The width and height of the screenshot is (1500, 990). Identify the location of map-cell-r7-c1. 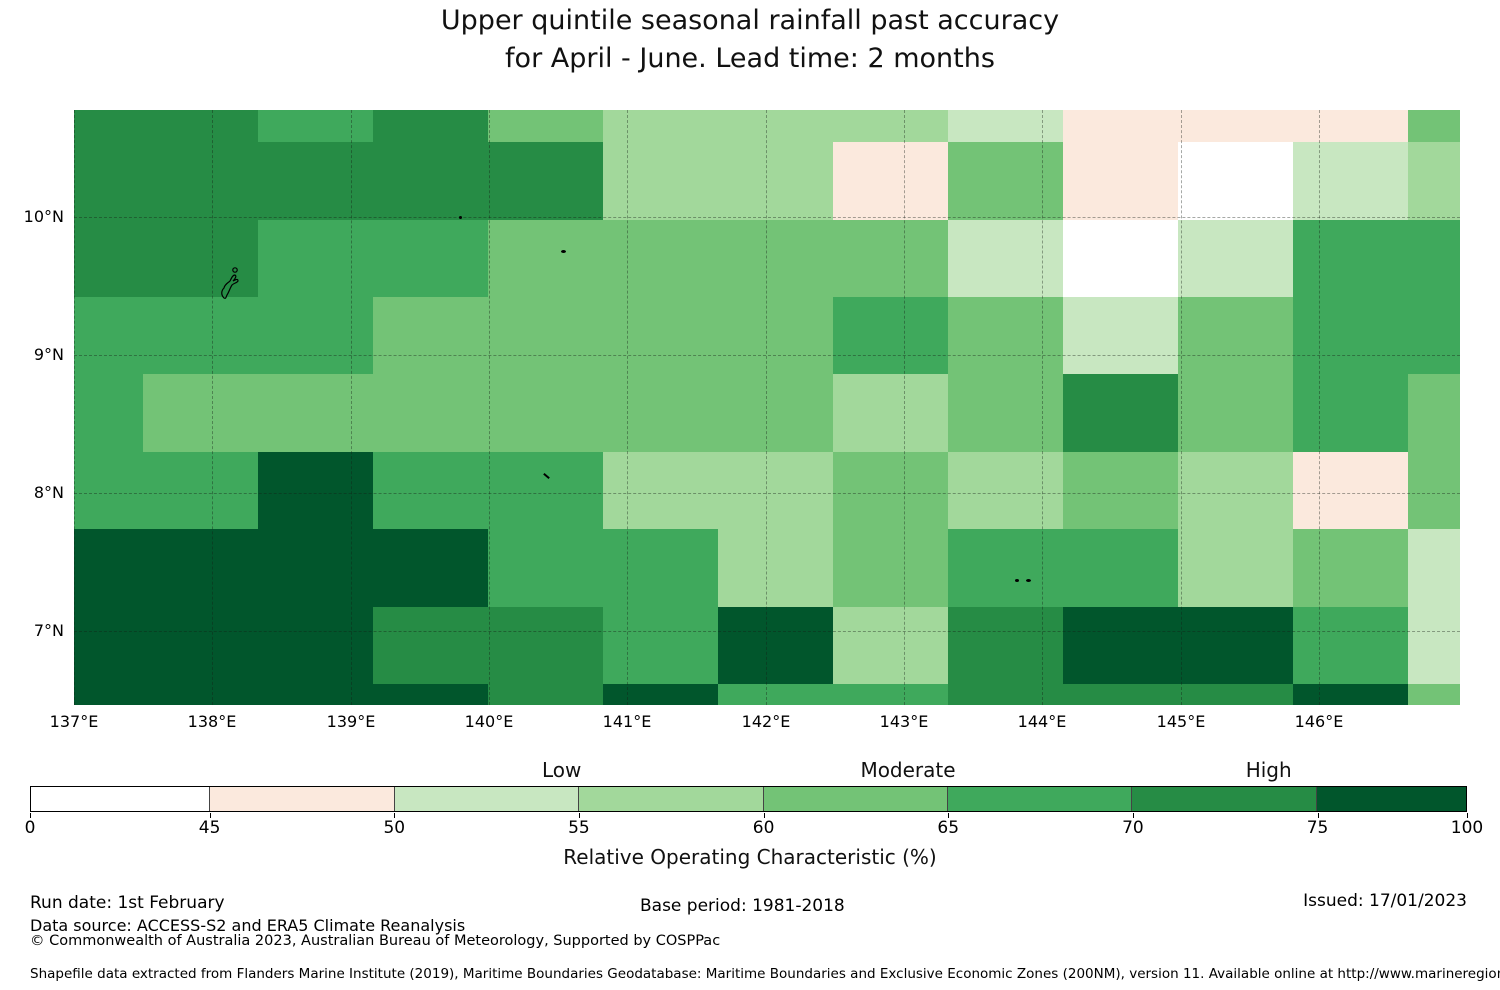
(200, 645).